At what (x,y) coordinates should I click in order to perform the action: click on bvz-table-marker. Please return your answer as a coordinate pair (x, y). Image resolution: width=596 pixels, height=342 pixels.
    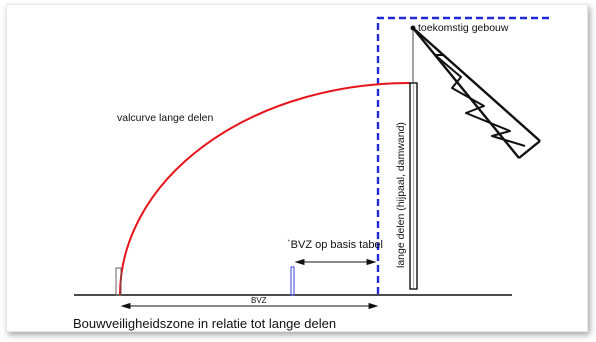
    Looking at the image, I should click on (292, 281).